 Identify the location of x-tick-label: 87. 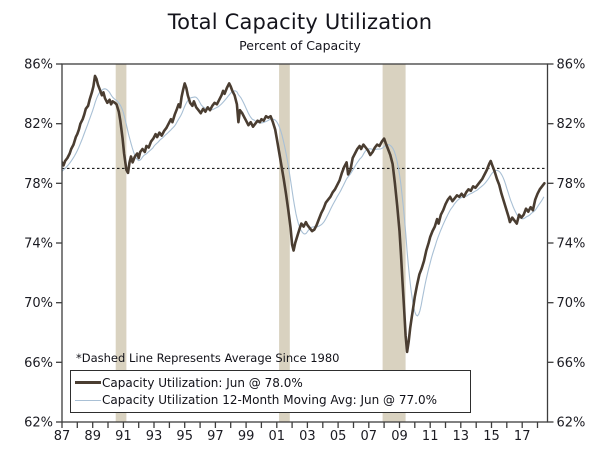
(62, 436).